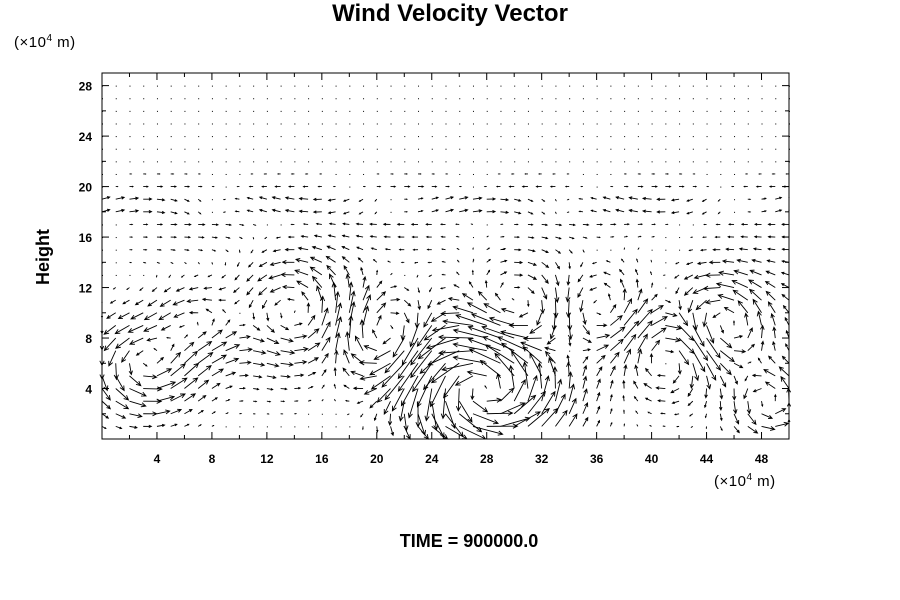 This screenshot has width=900, height=600. Describe the element at coordinates (730, 481) in the screenshot. I see `x-unit-prefix: (×10` at that location.